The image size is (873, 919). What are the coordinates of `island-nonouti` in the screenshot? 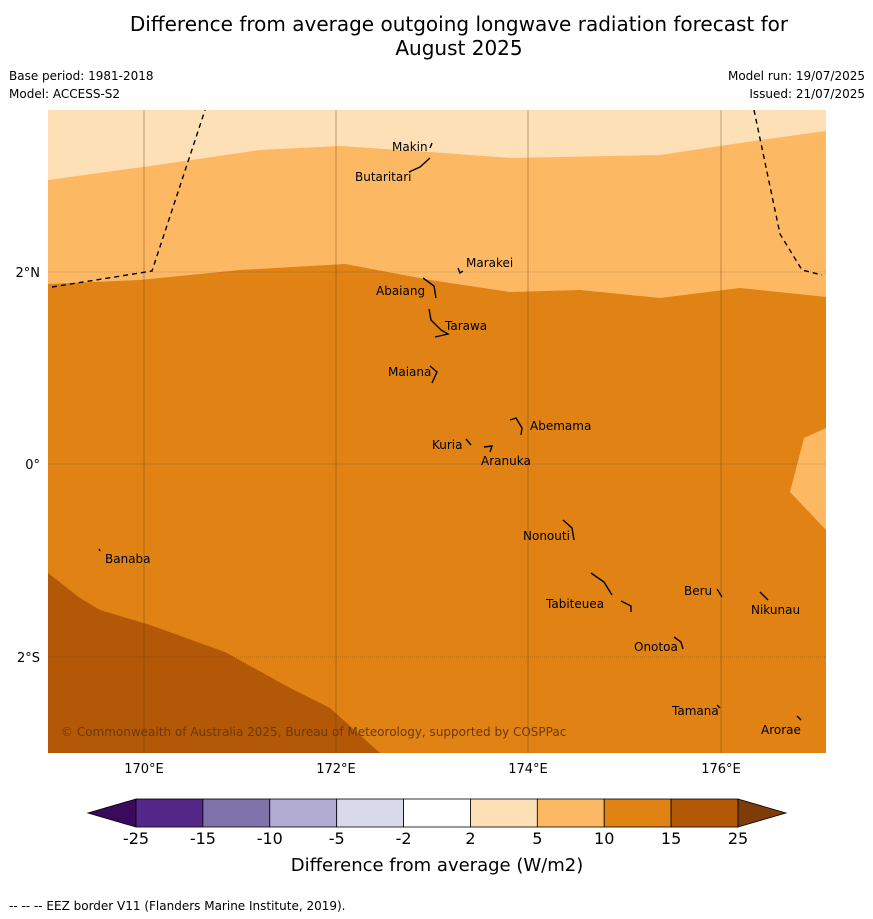 It's located at (568, 530).